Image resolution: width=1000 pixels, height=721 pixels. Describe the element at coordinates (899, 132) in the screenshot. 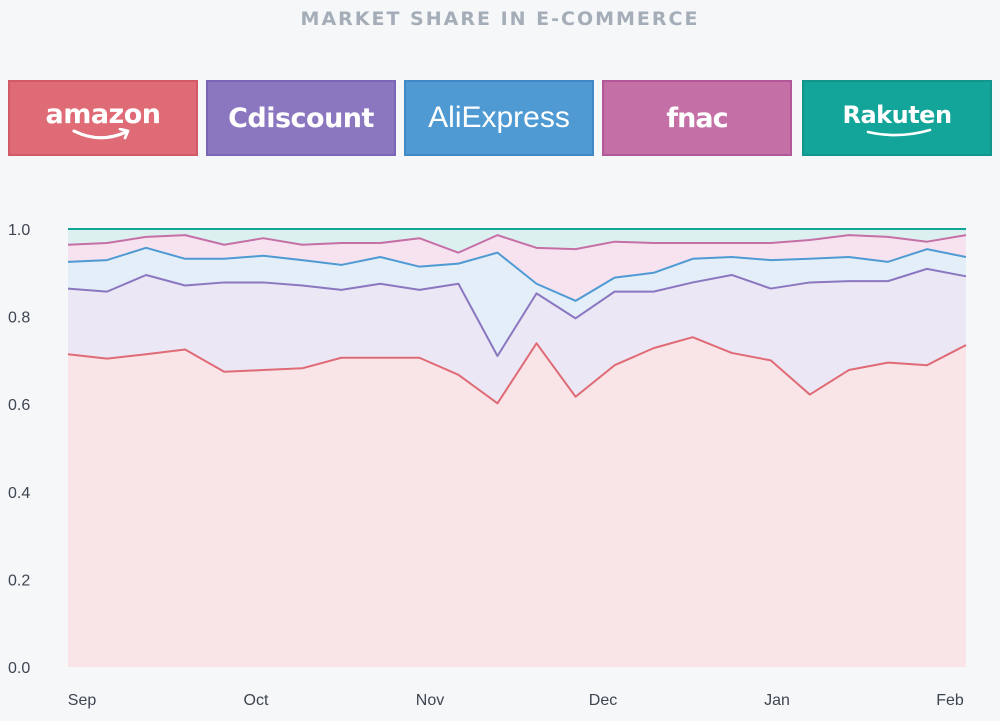

I see `rakuten-swoosh-icon` at that location.